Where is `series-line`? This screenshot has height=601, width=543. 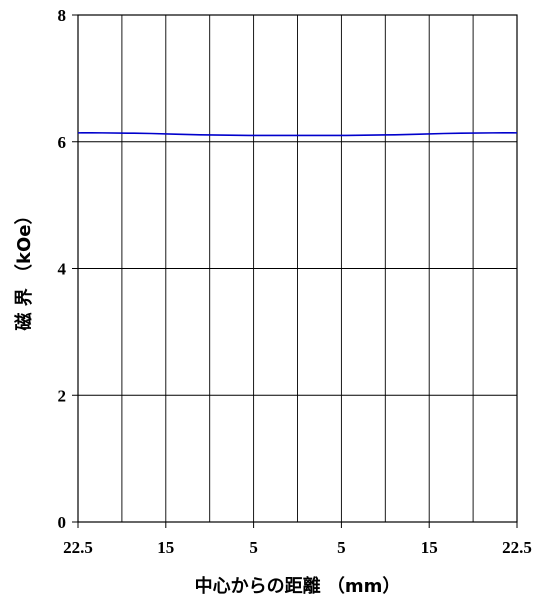 series-line is located at coordinates (297, 134).